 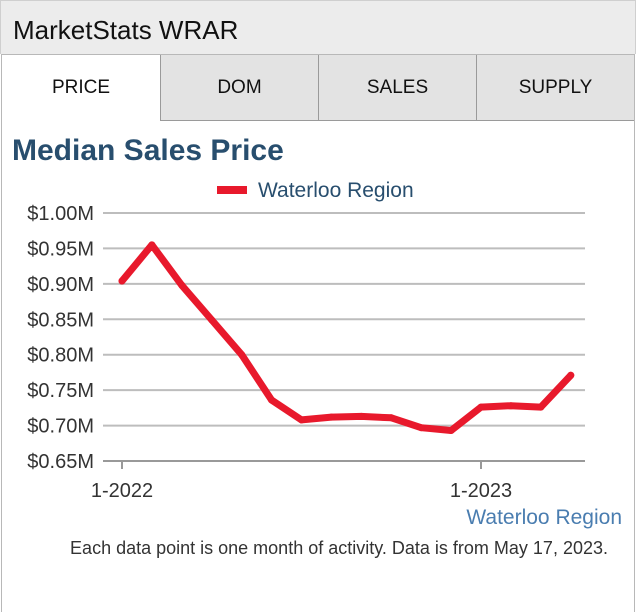 I want to click on tab-bar: PRICE DOM SALES SUPPLY, so click(x=318, y=88).